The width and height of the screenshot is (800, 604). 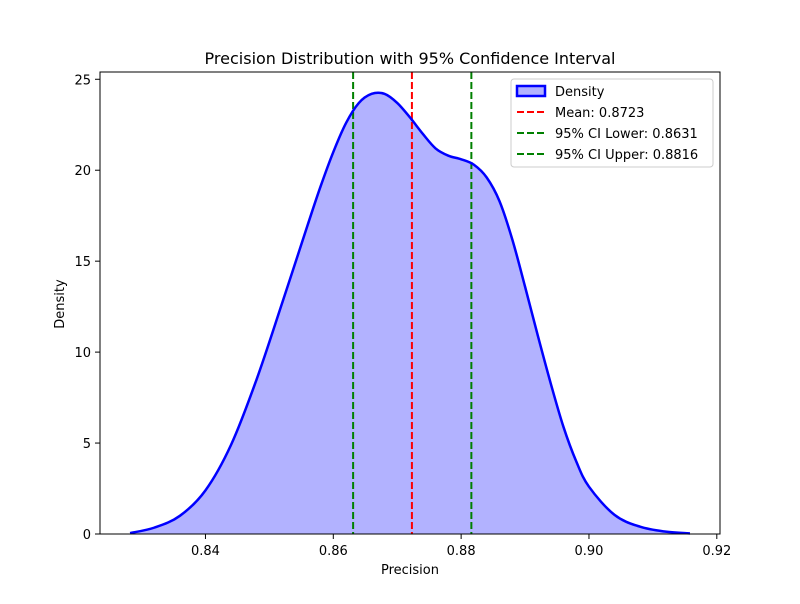 I want to click on y-tick-label: 10, so click(x=82, y=353).